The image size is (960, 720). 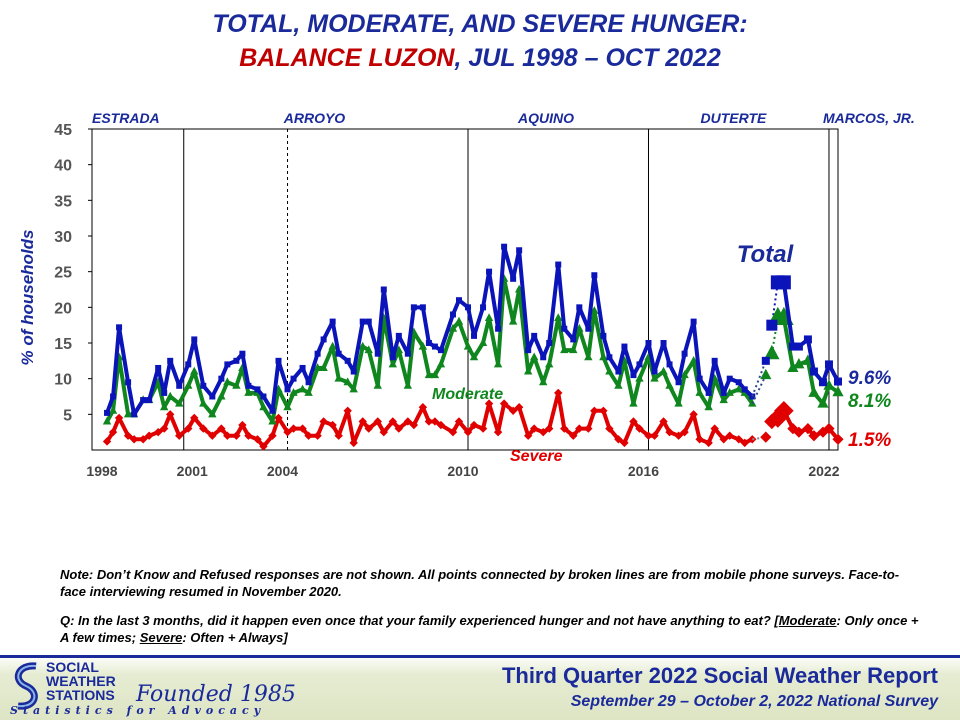 What do you see at coordinates (807, 620) in the screenshot?
I see `moderate-def-label: Moderate` at bounding box center [807, 620].